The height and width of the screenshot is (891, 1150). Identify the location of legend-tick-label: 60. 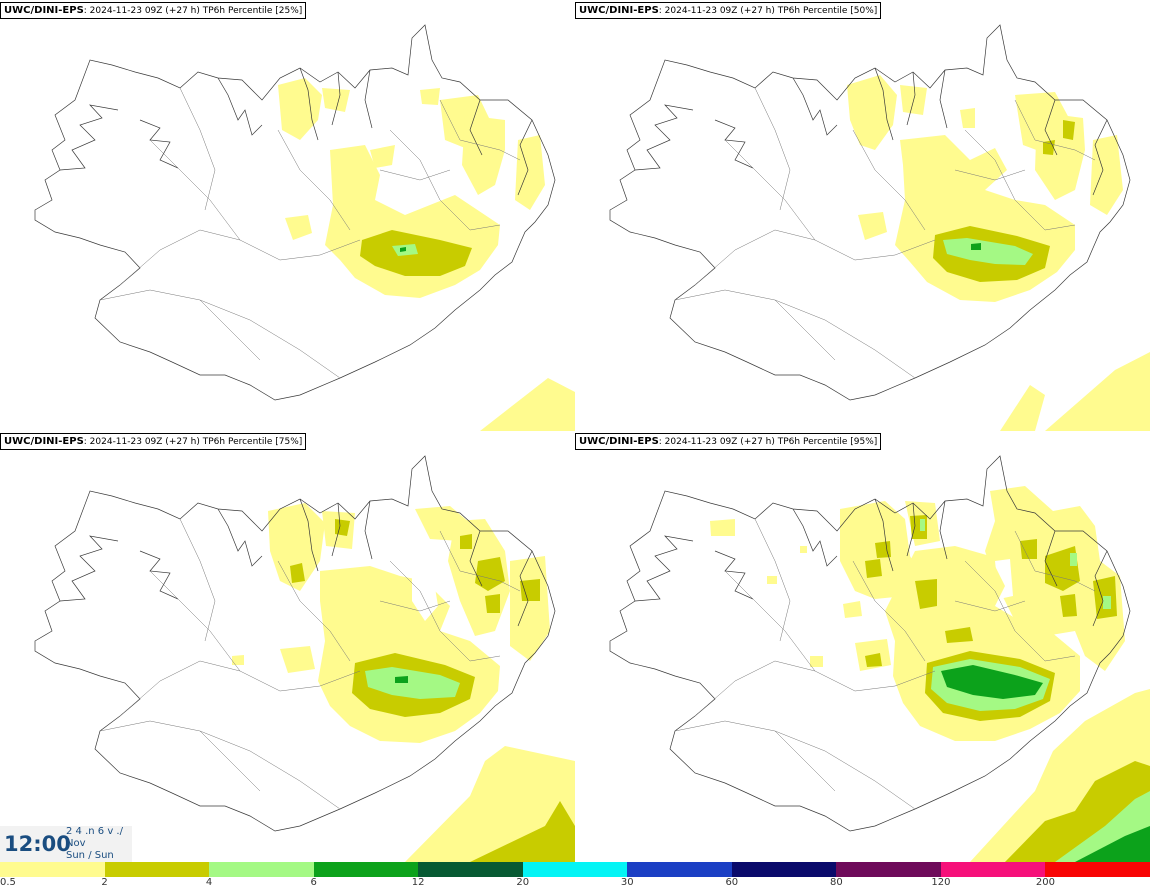
(732, 882).